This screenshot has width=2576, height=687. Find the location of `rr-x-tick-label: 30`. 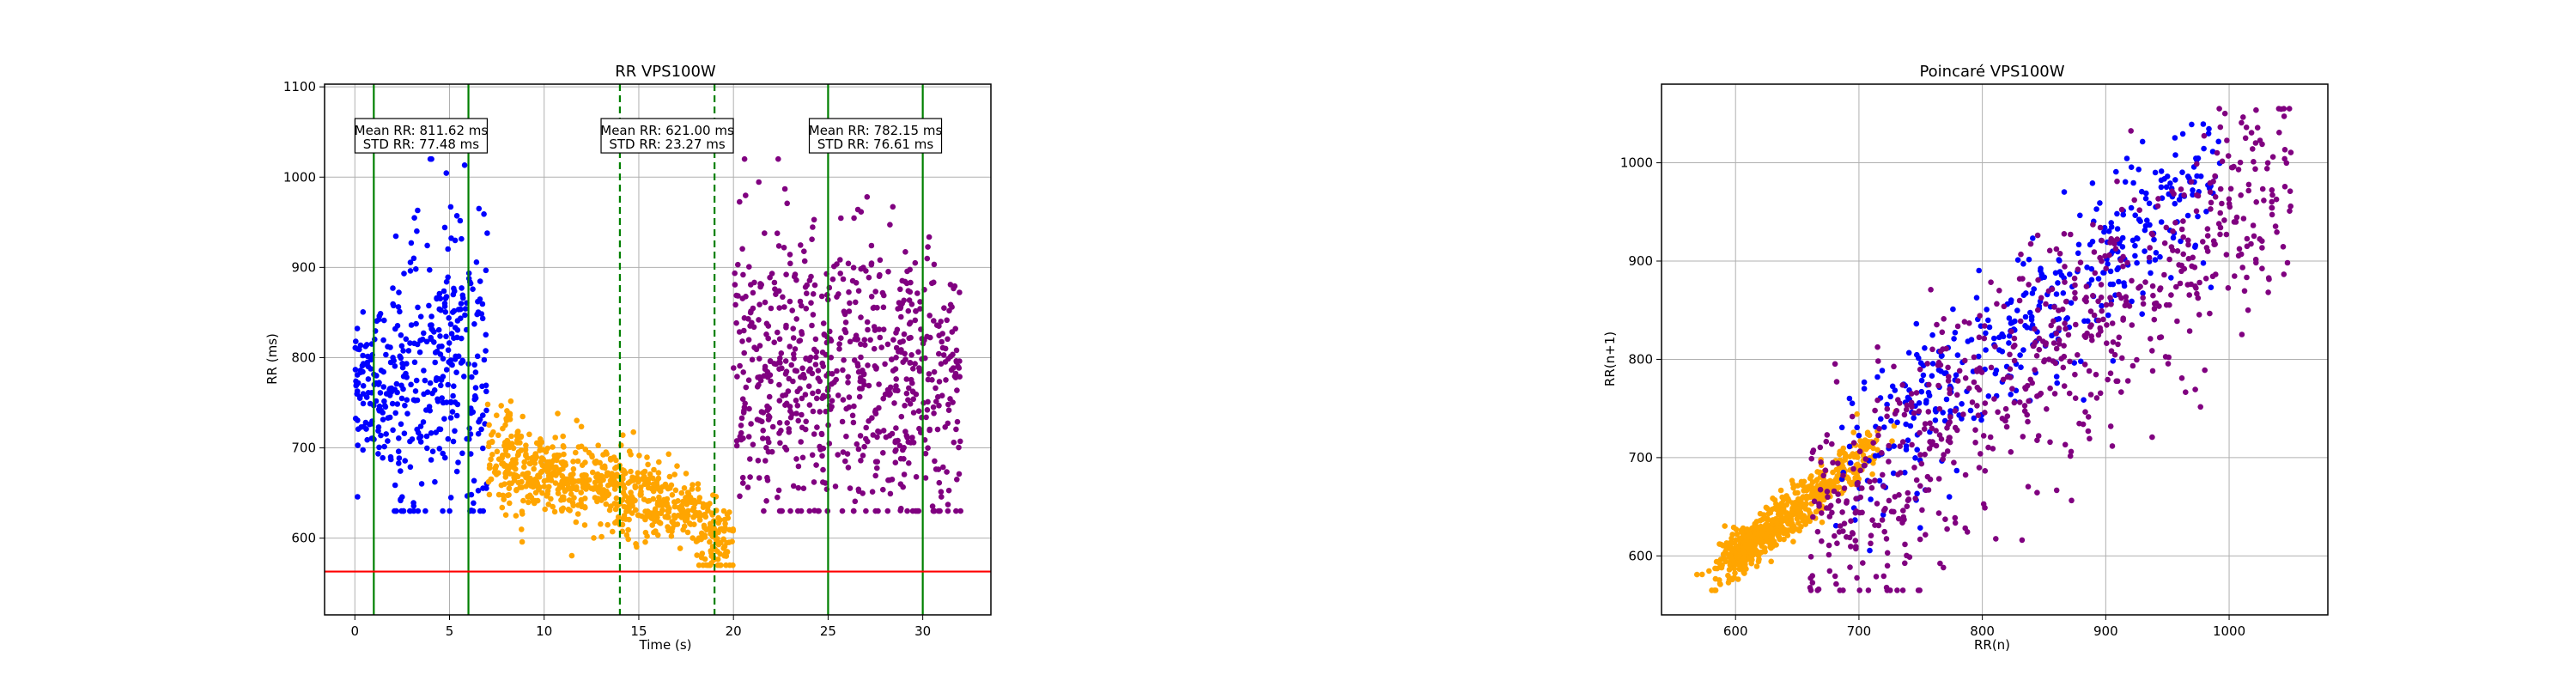

rr-x-tick-label: 30 is located at coordinates (922, 631).